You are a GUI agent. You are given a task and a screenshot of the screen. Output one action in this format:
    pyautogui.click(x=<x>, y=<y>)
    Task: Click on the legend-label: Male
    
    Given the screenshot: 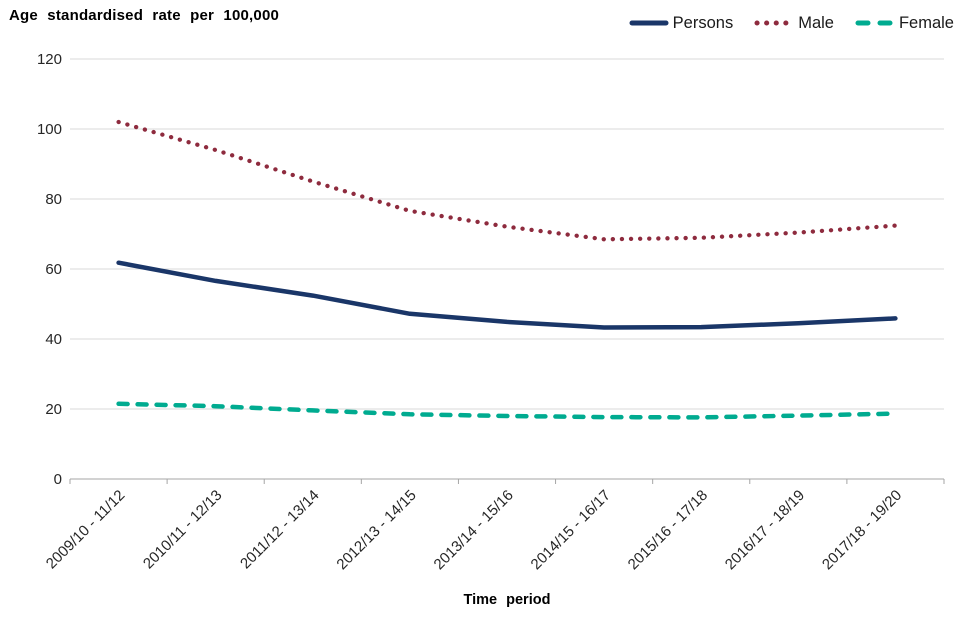 What is the action you would take?
    pyautogui.click(x=816, y=22)
    